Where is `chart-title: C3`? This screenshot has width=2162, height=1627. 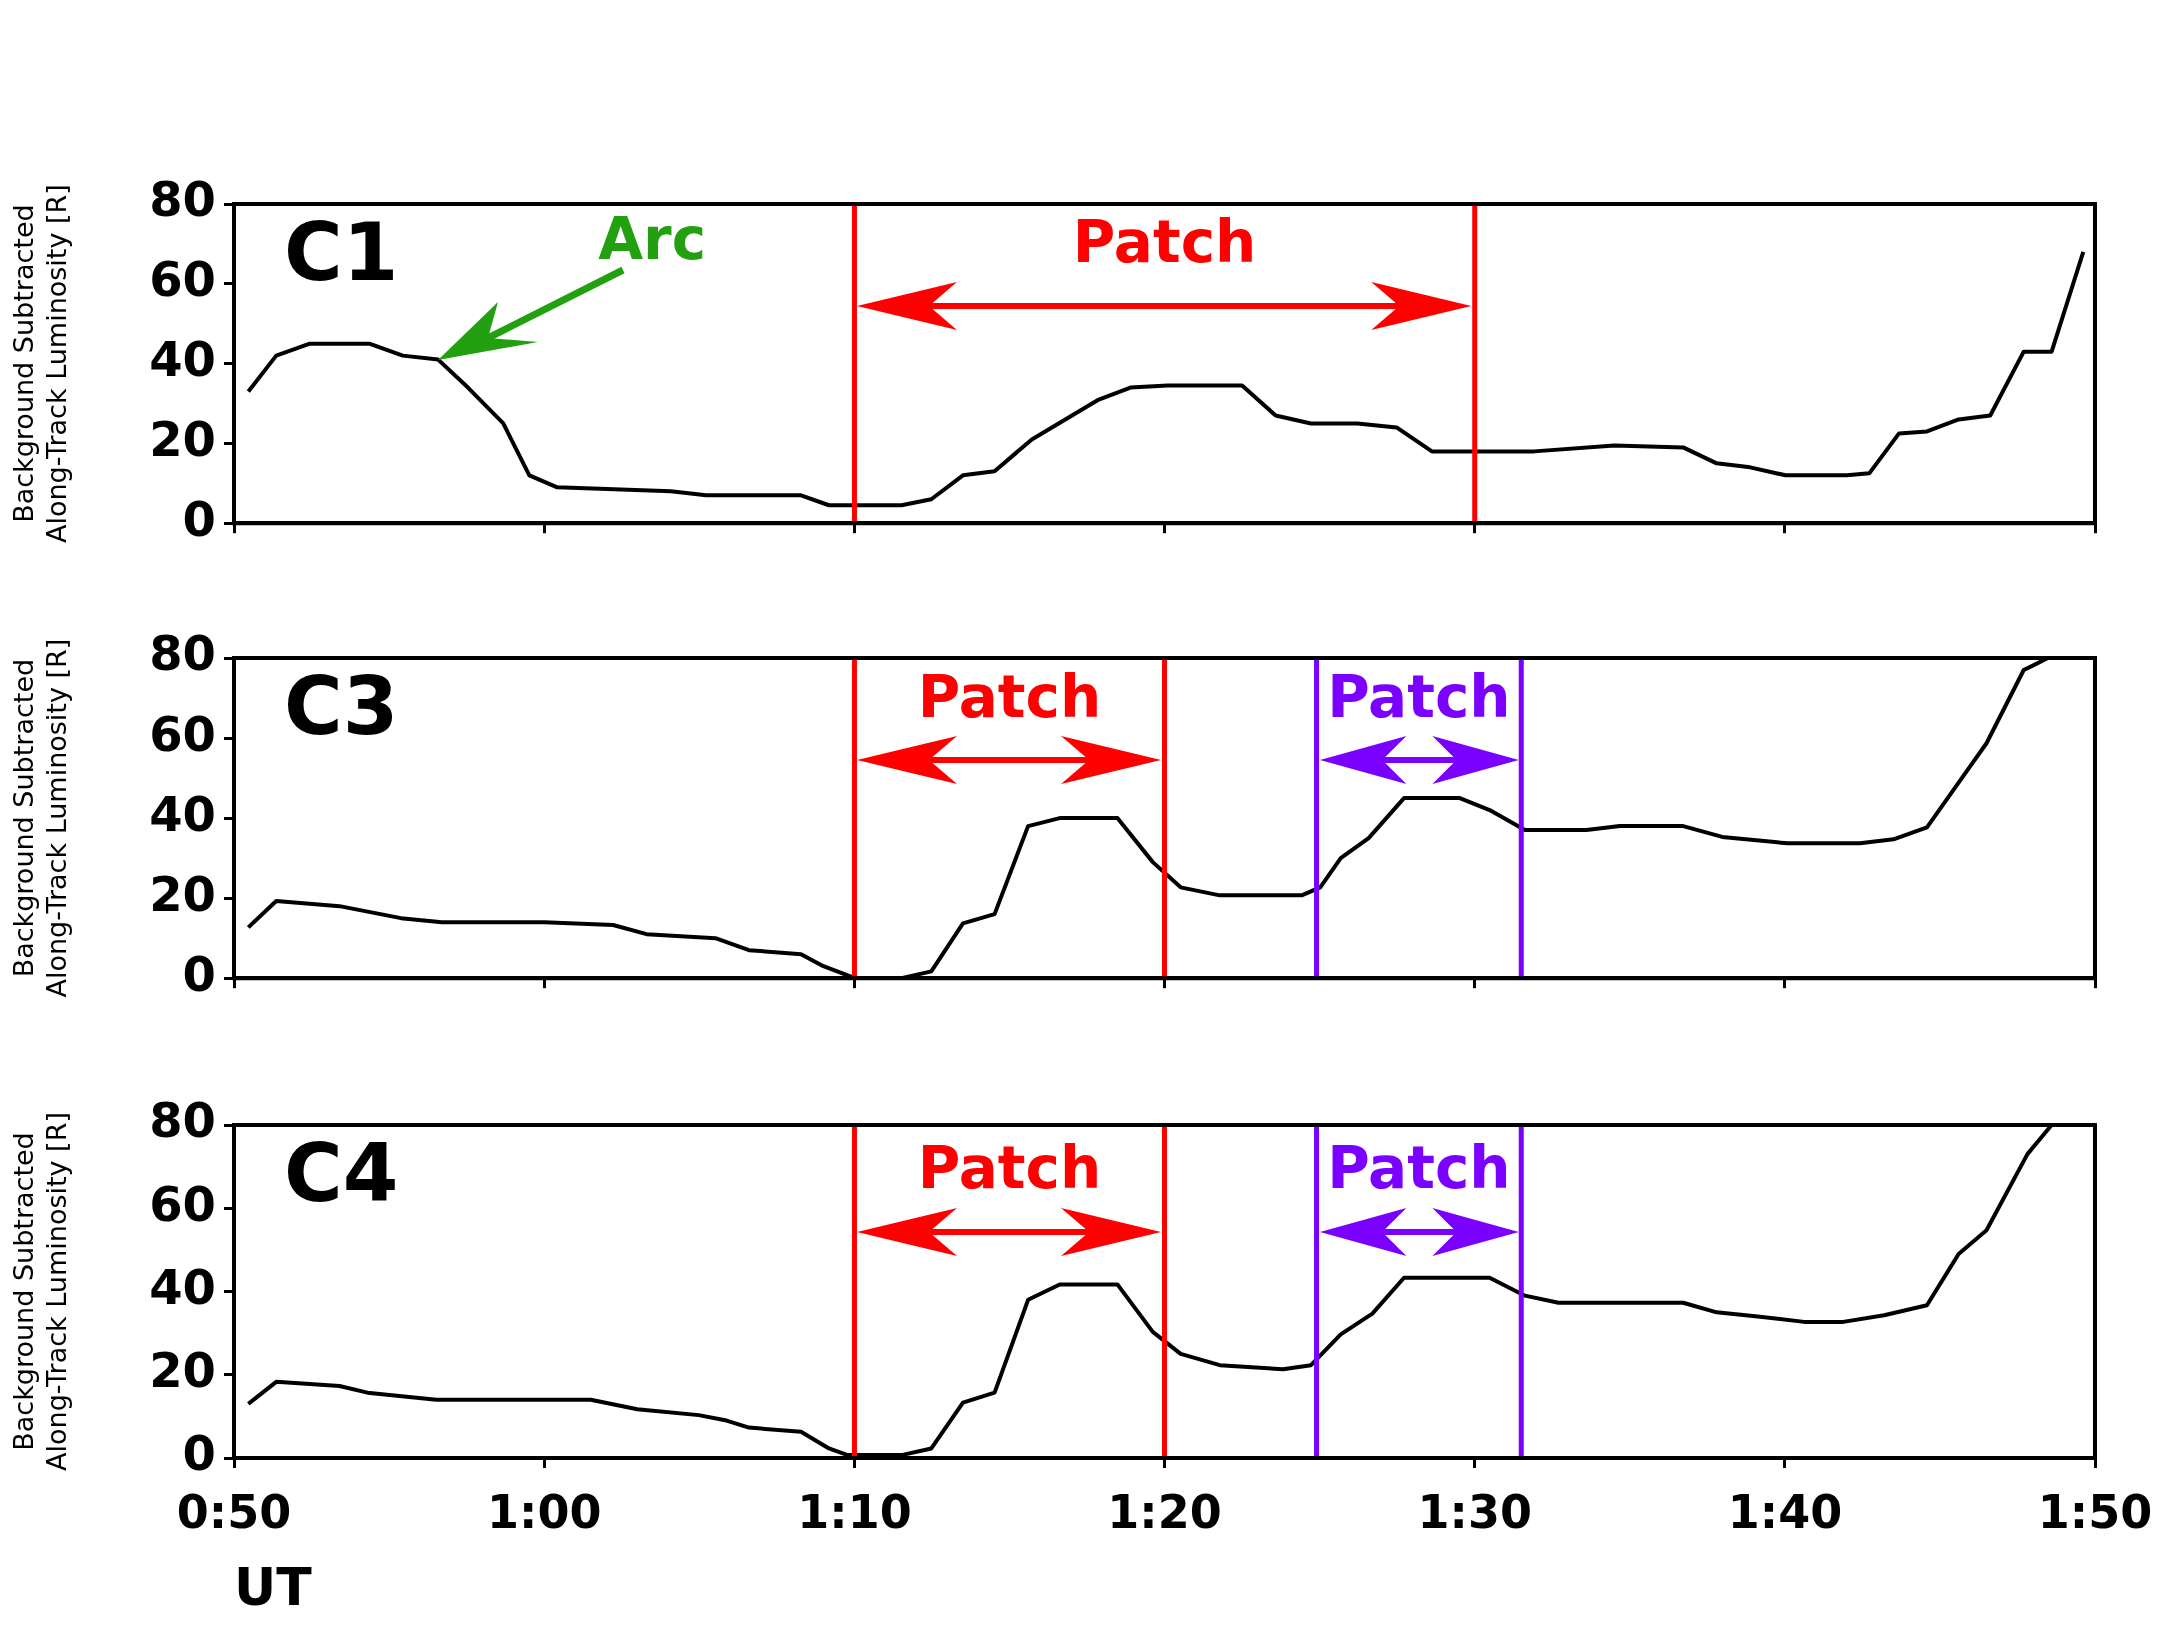 chart-title: C3 is located at coordinates (341, 706).